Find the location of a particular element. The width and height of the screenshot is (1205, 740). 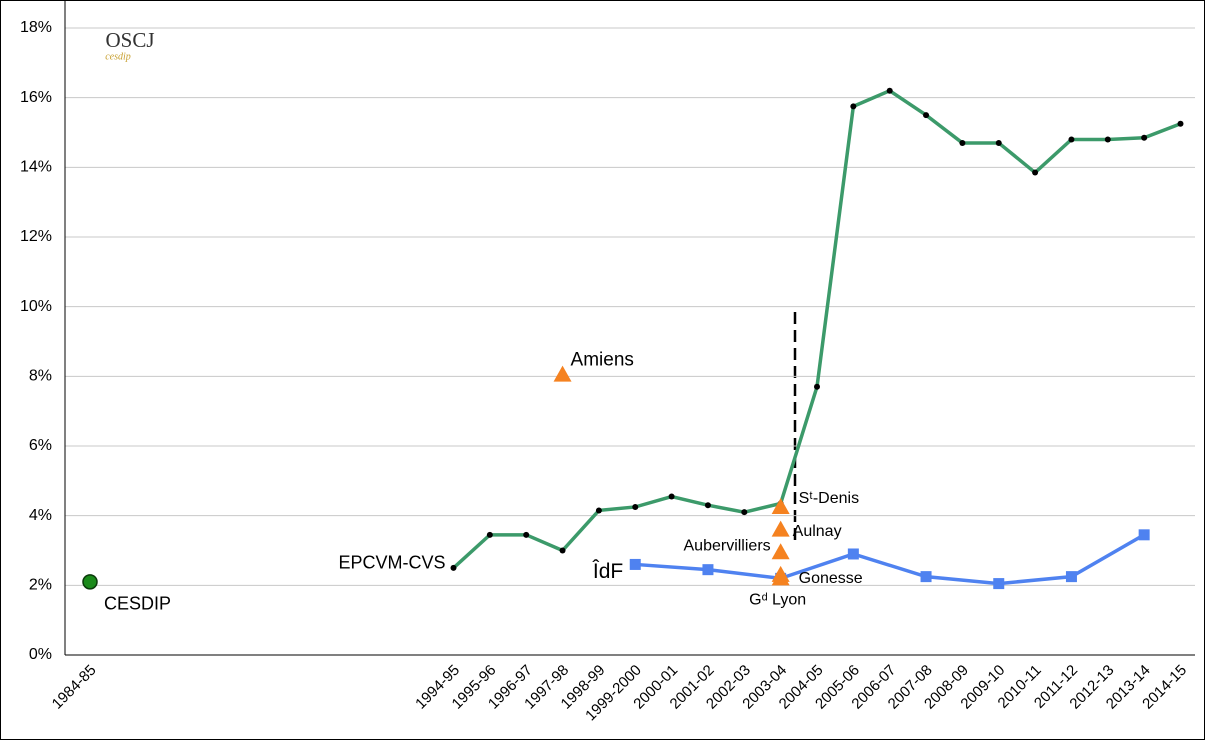

y-tick-label: 8% is located at coordinates (40, 376).